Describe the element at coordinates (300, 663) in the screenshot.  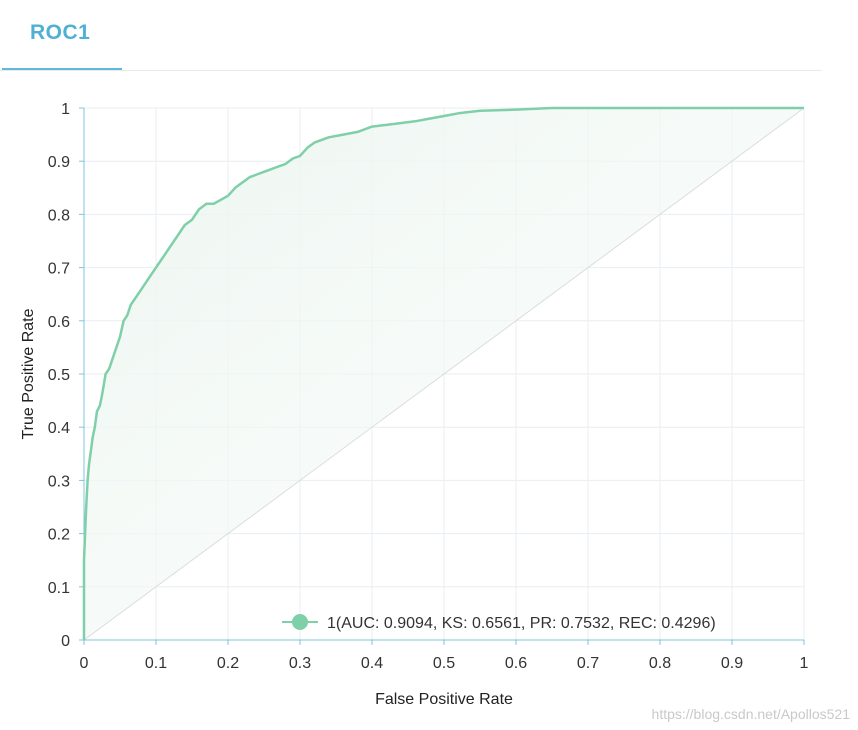
I see `x-tick-label: 0.3` at that location.